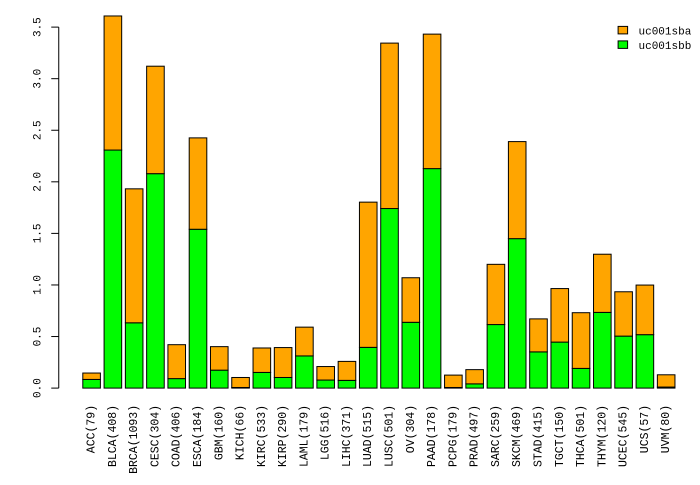  What do you see at coordinates (283, 436) in the screenshot?
I see `svg-text: KIRP(290)` at bounding box center [283, 436].